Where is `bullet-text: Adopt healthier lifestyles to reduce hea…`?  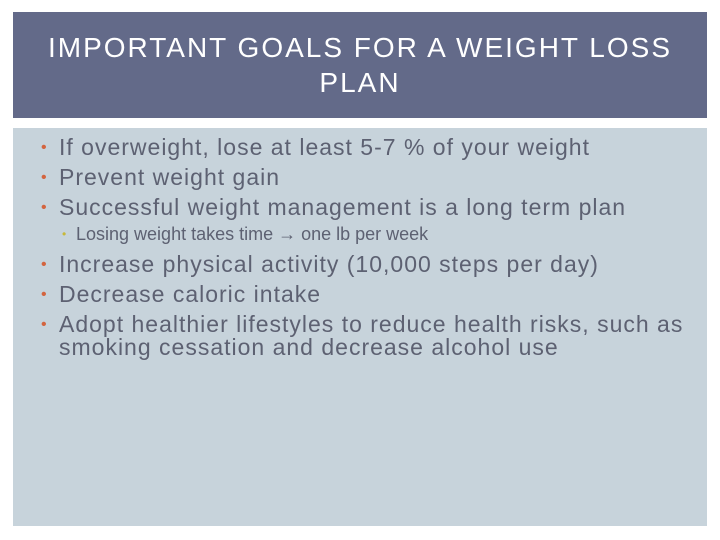
bullet-text: Adopt healthier lifestyles to reduce hea… is located at coordinates (371, 335).